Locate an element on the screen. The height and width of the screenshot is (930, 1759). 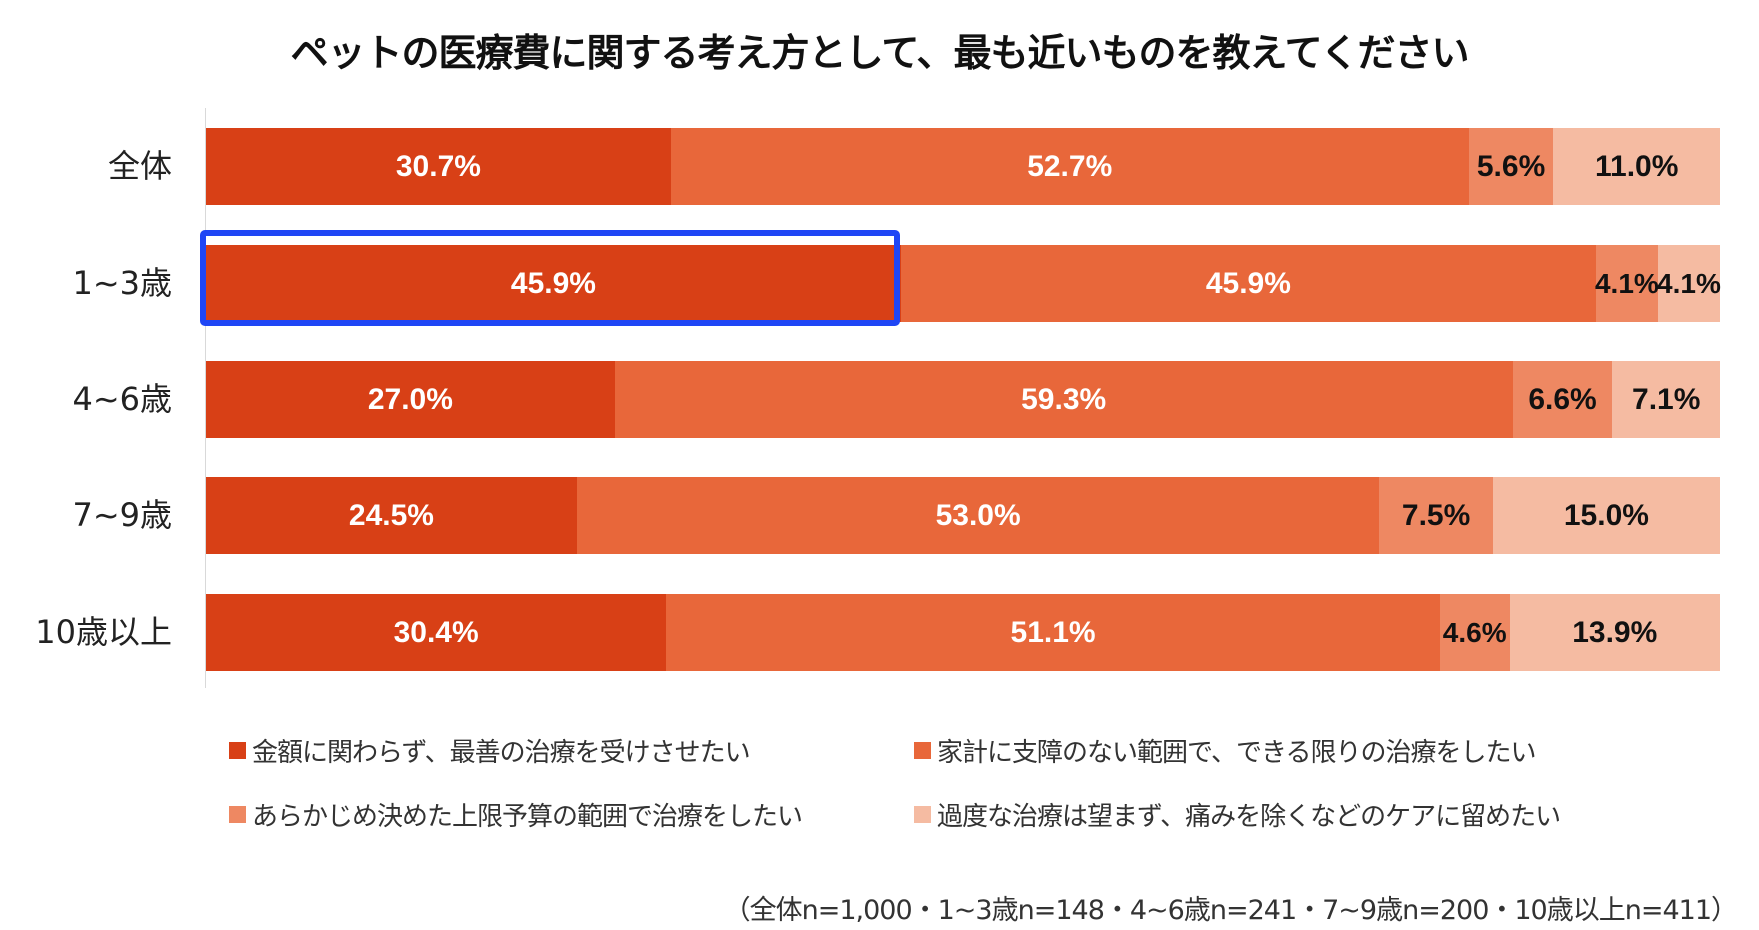
legend-label: 家計に支障のない範囲で、できる限りの治療をしたい is located at coordinates (1236, 753).